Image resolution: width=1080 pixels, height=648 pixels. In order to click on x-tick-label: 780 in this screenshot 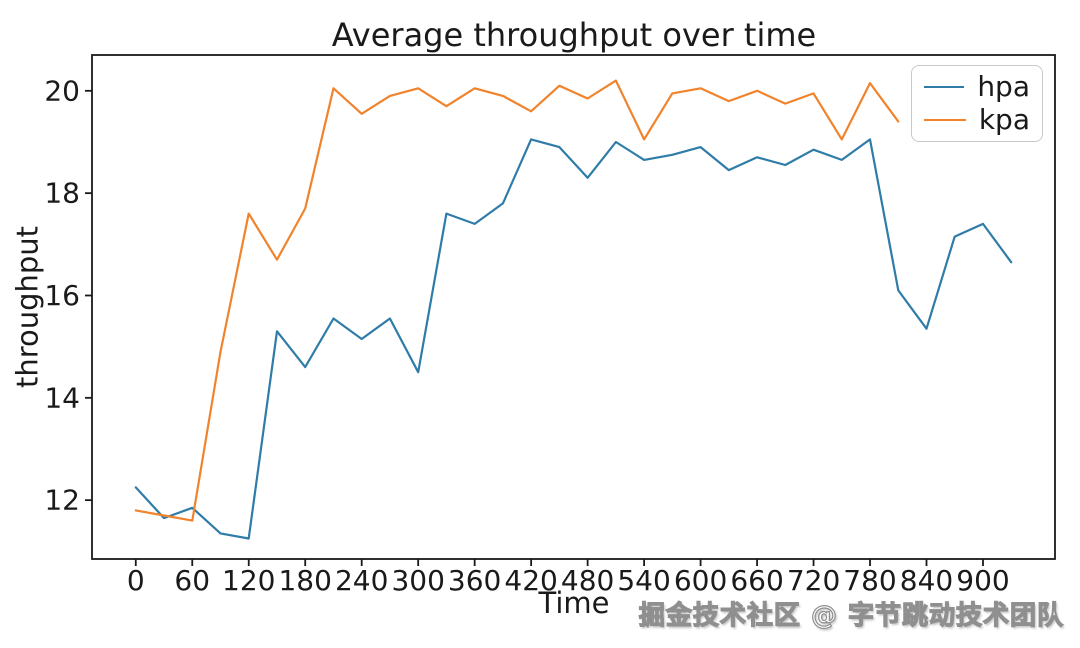, I will do `click(869, 580)`.